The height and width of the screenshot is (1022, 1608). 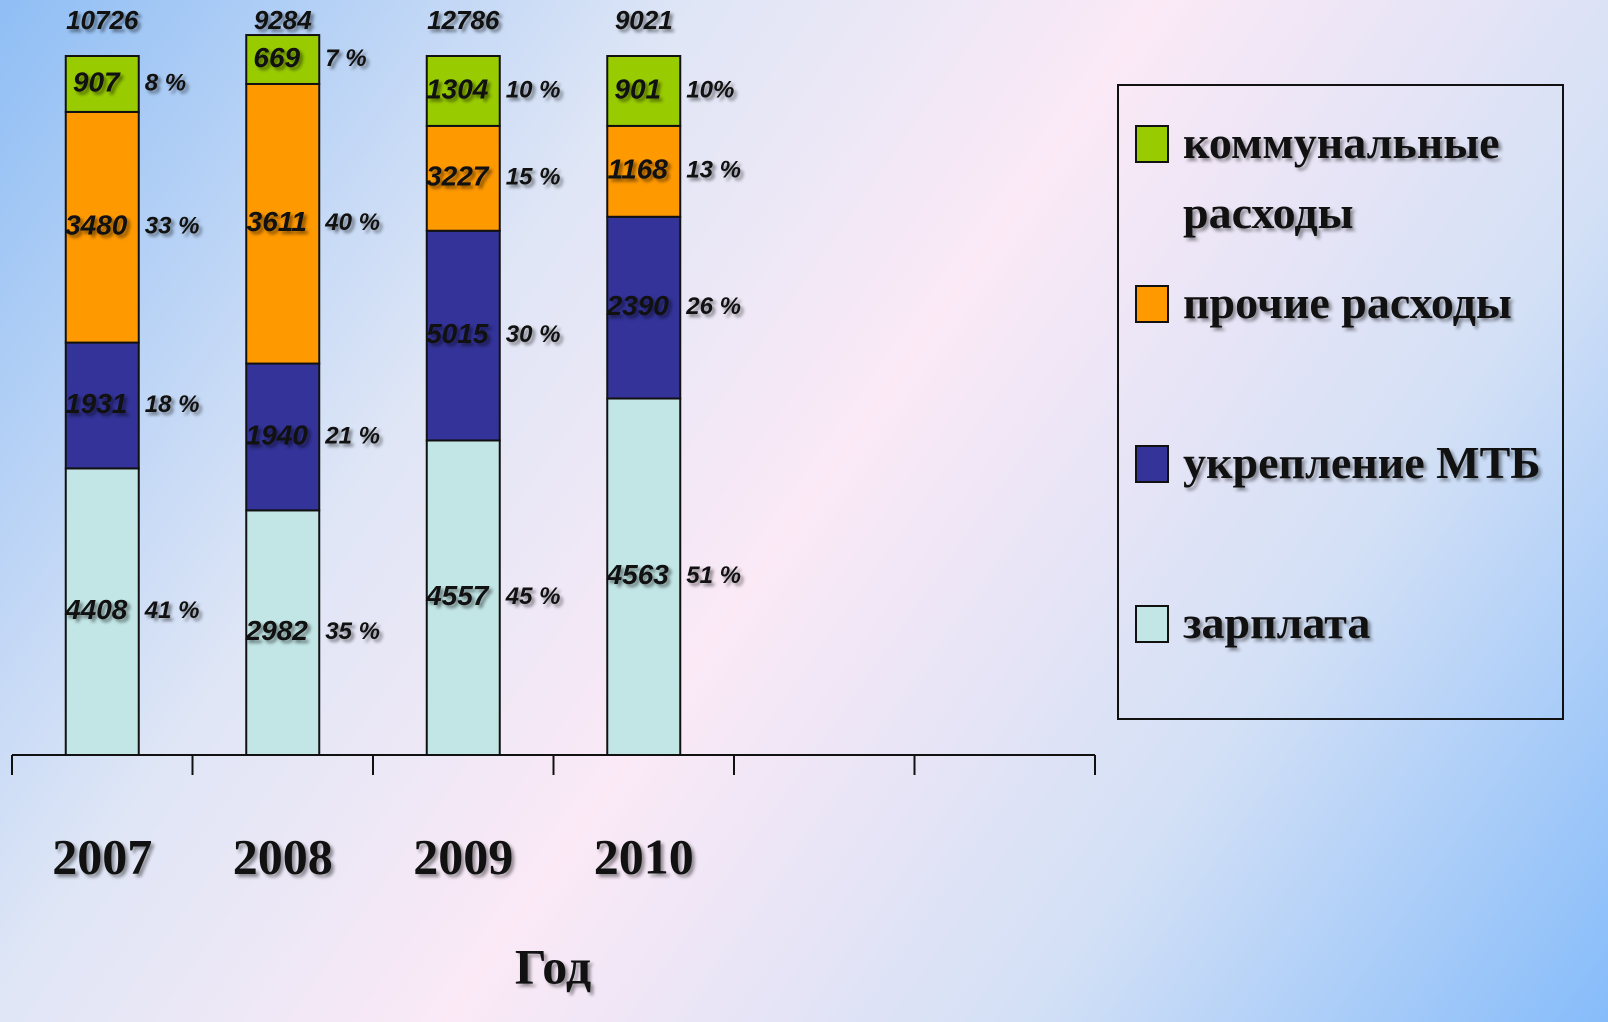 I want to click on amount-label: 4557, so click(x=457, y=595).